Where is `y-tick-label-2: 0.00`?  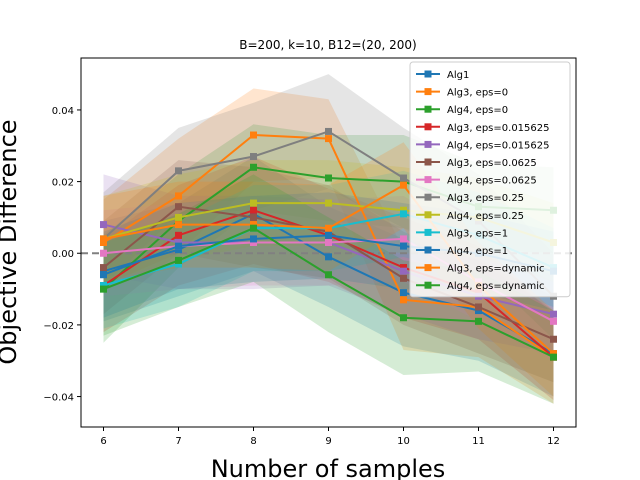
y-tick-label-2: 0.00 is located at coordinates (63, 254).